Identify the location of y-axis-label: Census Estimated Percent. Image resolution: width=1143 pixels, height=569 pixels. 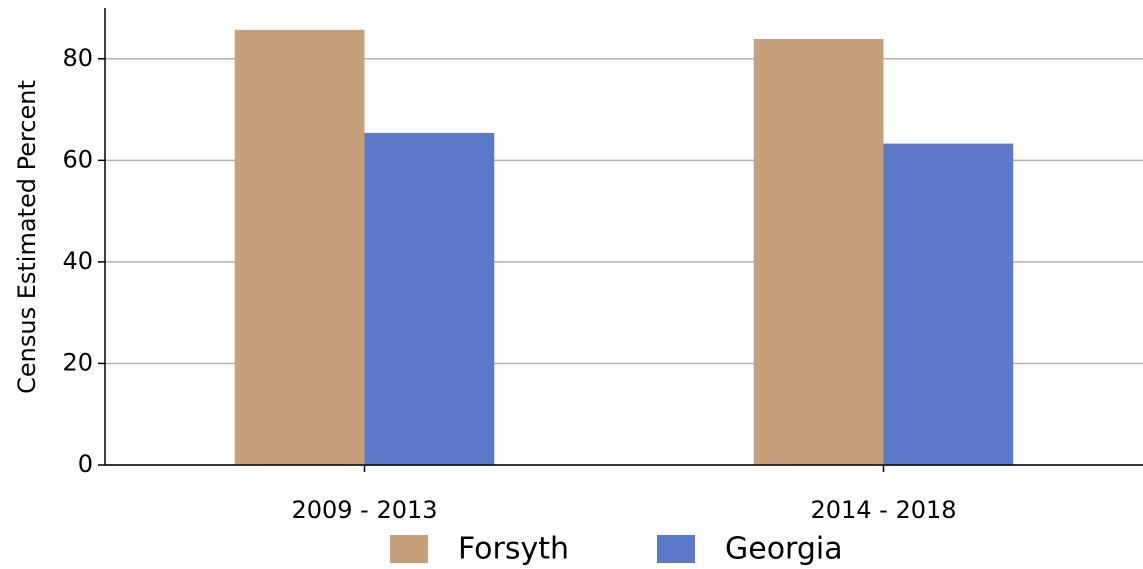
(27, 237).